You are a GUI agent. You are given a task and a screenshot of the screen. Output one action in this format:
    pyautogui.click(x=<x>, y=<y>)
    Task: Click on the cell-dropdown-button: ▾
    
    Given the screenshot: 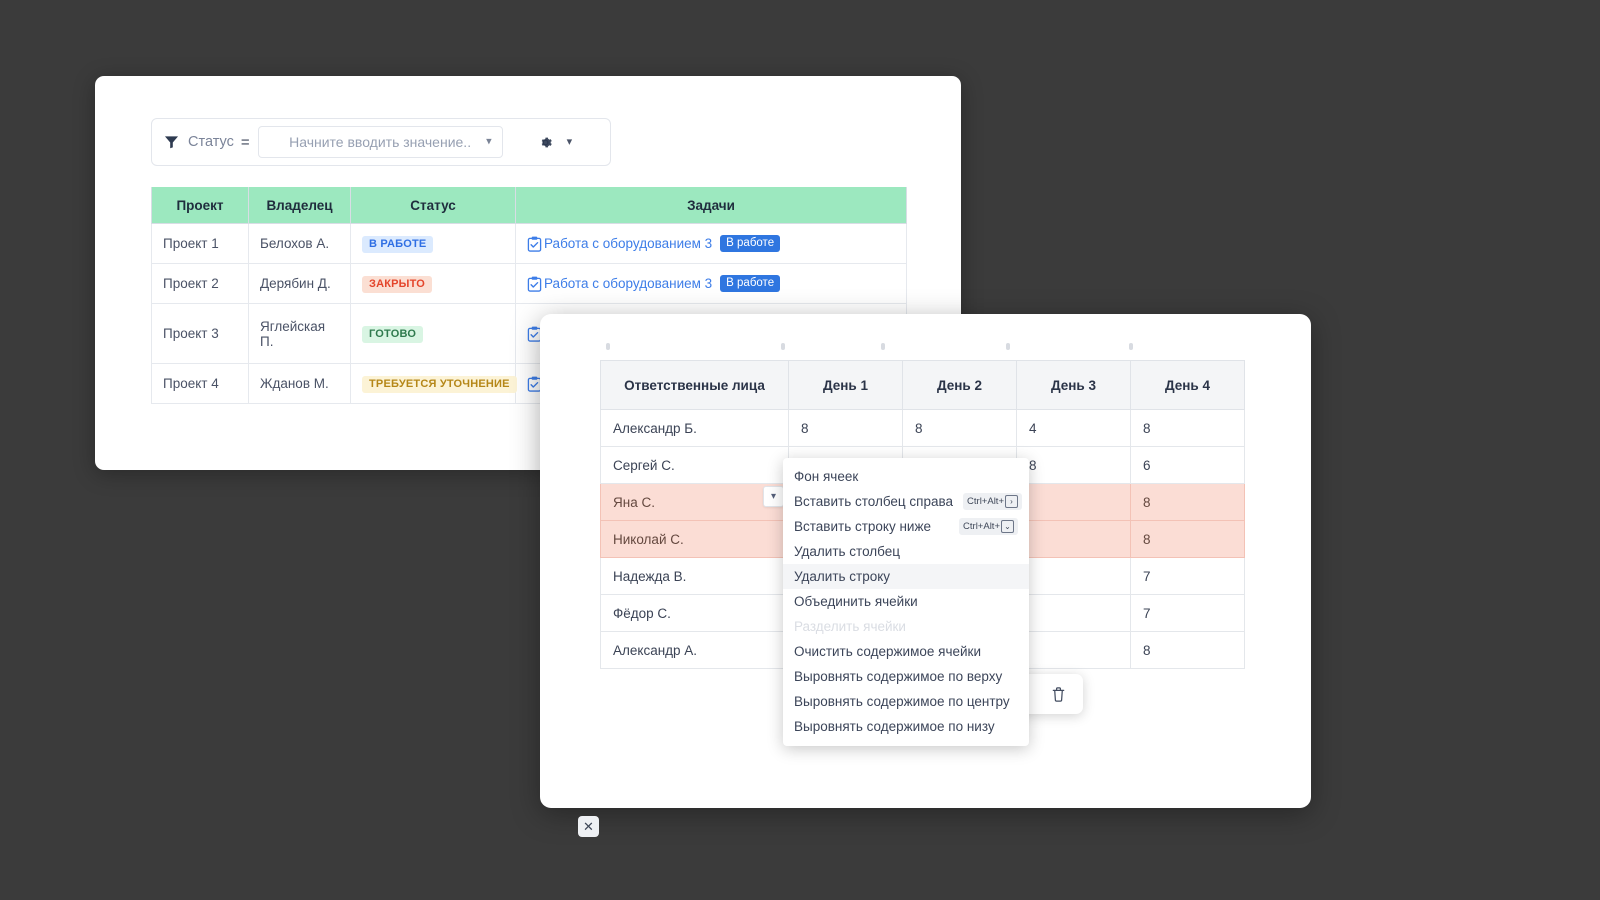 What is the action you would take?
    pyautogui.click(x=773, y=496)
    